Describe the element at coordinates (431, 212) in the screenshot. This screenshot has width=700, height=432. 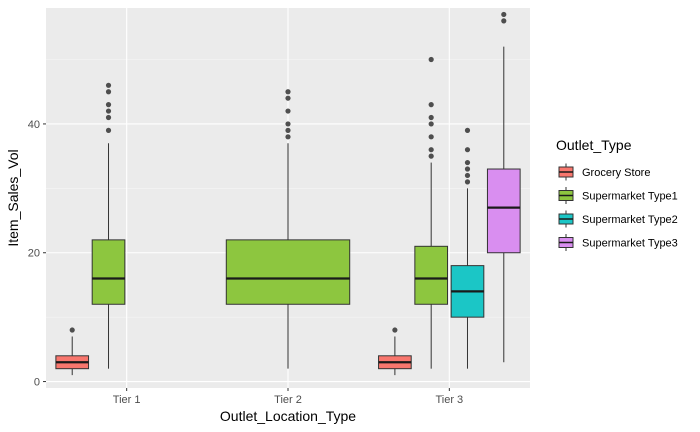
I see `box-tier-3-supermarket-type1` at that location.